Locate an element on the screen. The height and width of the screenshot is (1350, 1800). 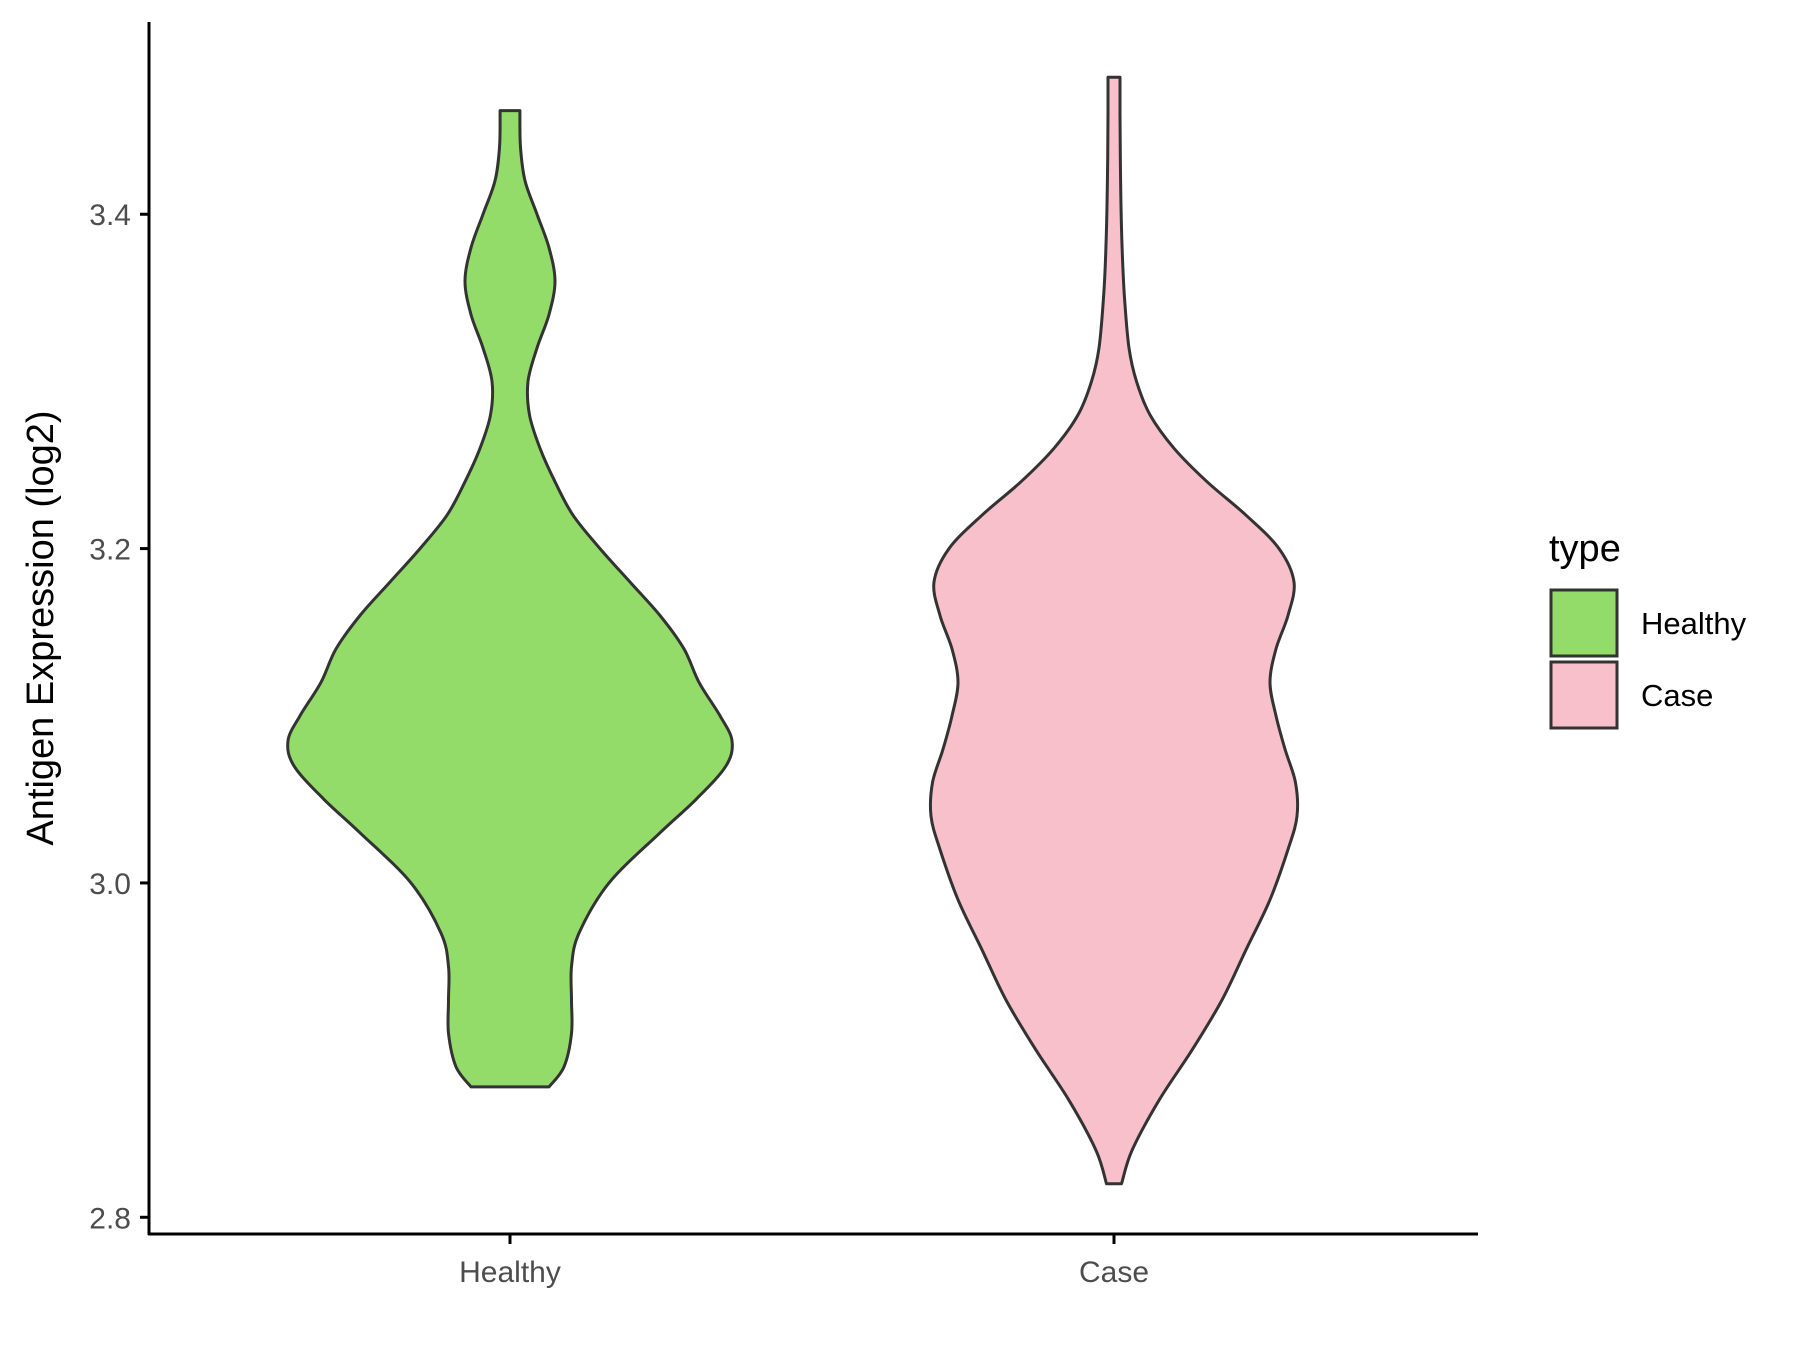
y-axis-title: Antigen Expression (log2) is located at coordinates (41, 627).